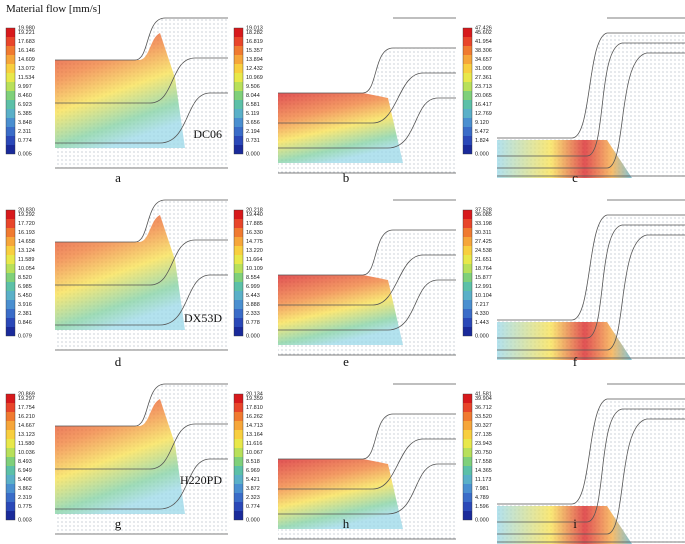 The width and height of the screenshot is (685, 544). Describe the element at coordinates (252, 114) in the screenshot. I see `legend-value: 5.119` at that location.